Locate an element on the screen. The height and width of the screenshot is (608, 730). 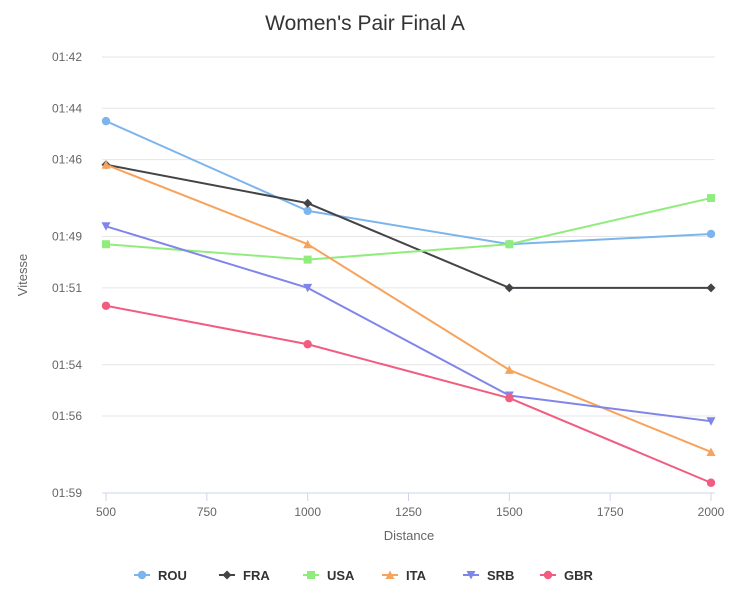
x-tick-label: 500 is located at coordinates (106, 512).